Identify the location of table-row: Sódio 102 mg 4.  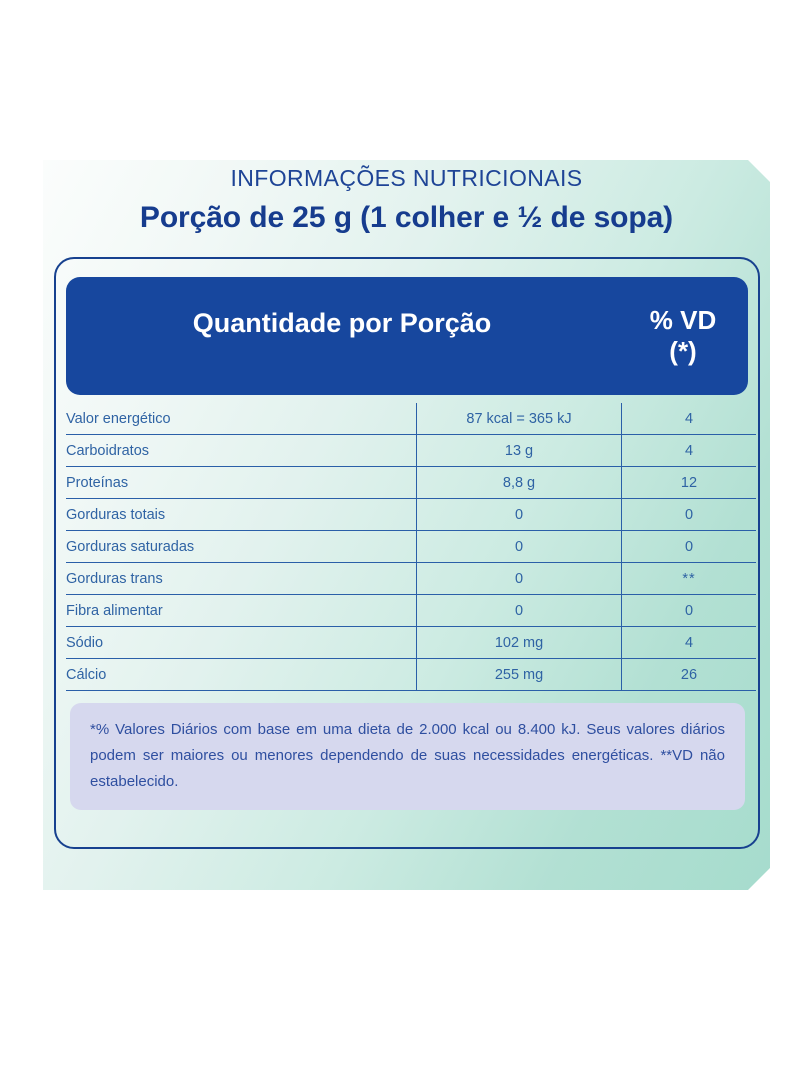
(411, 642).